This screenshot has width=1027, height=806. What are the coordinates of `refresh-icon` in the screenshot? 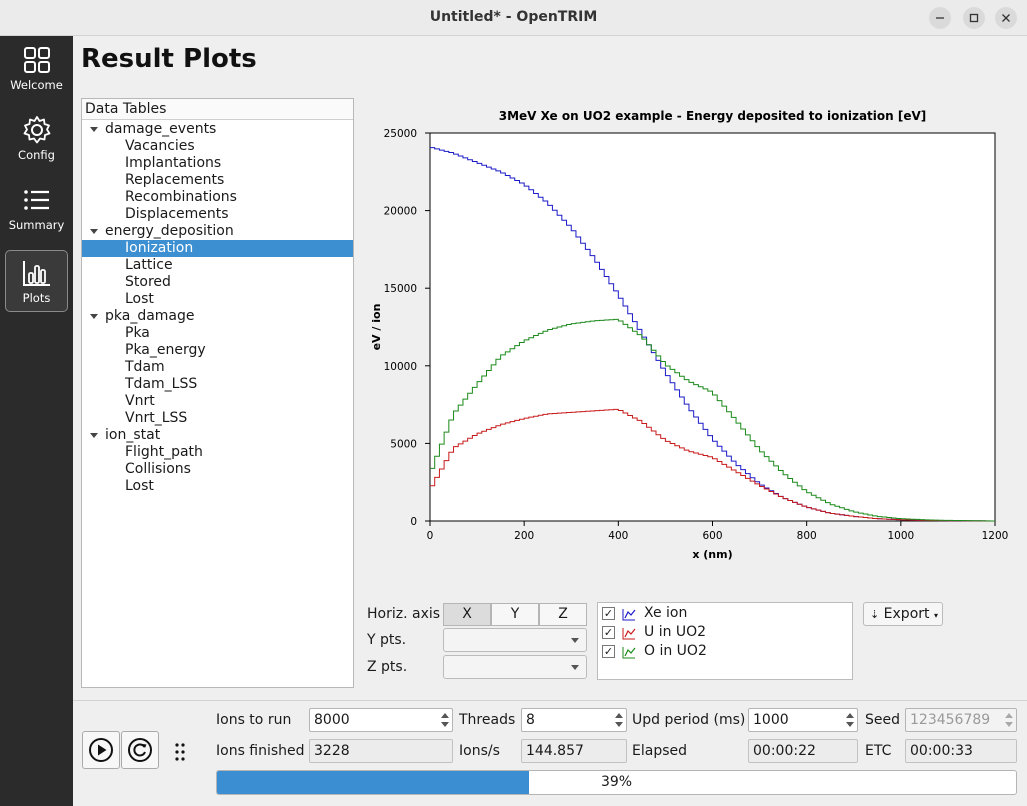 It's located at (140, 750).